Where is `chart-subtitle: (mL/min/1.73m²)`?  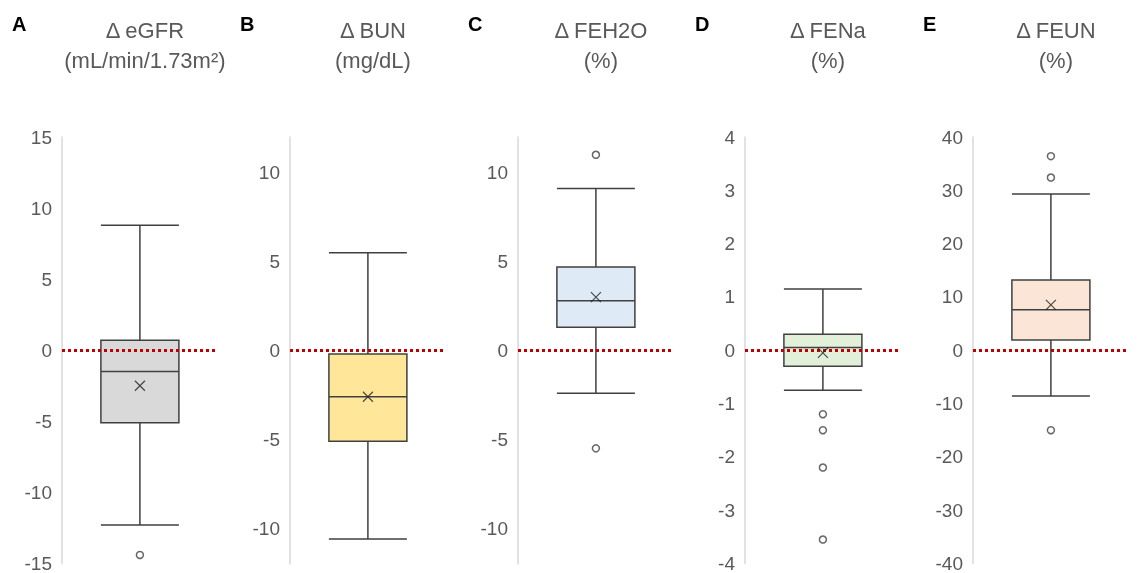 chart-subtitle: (mL/min/1.73m²) is located at coordinates (145, 60).